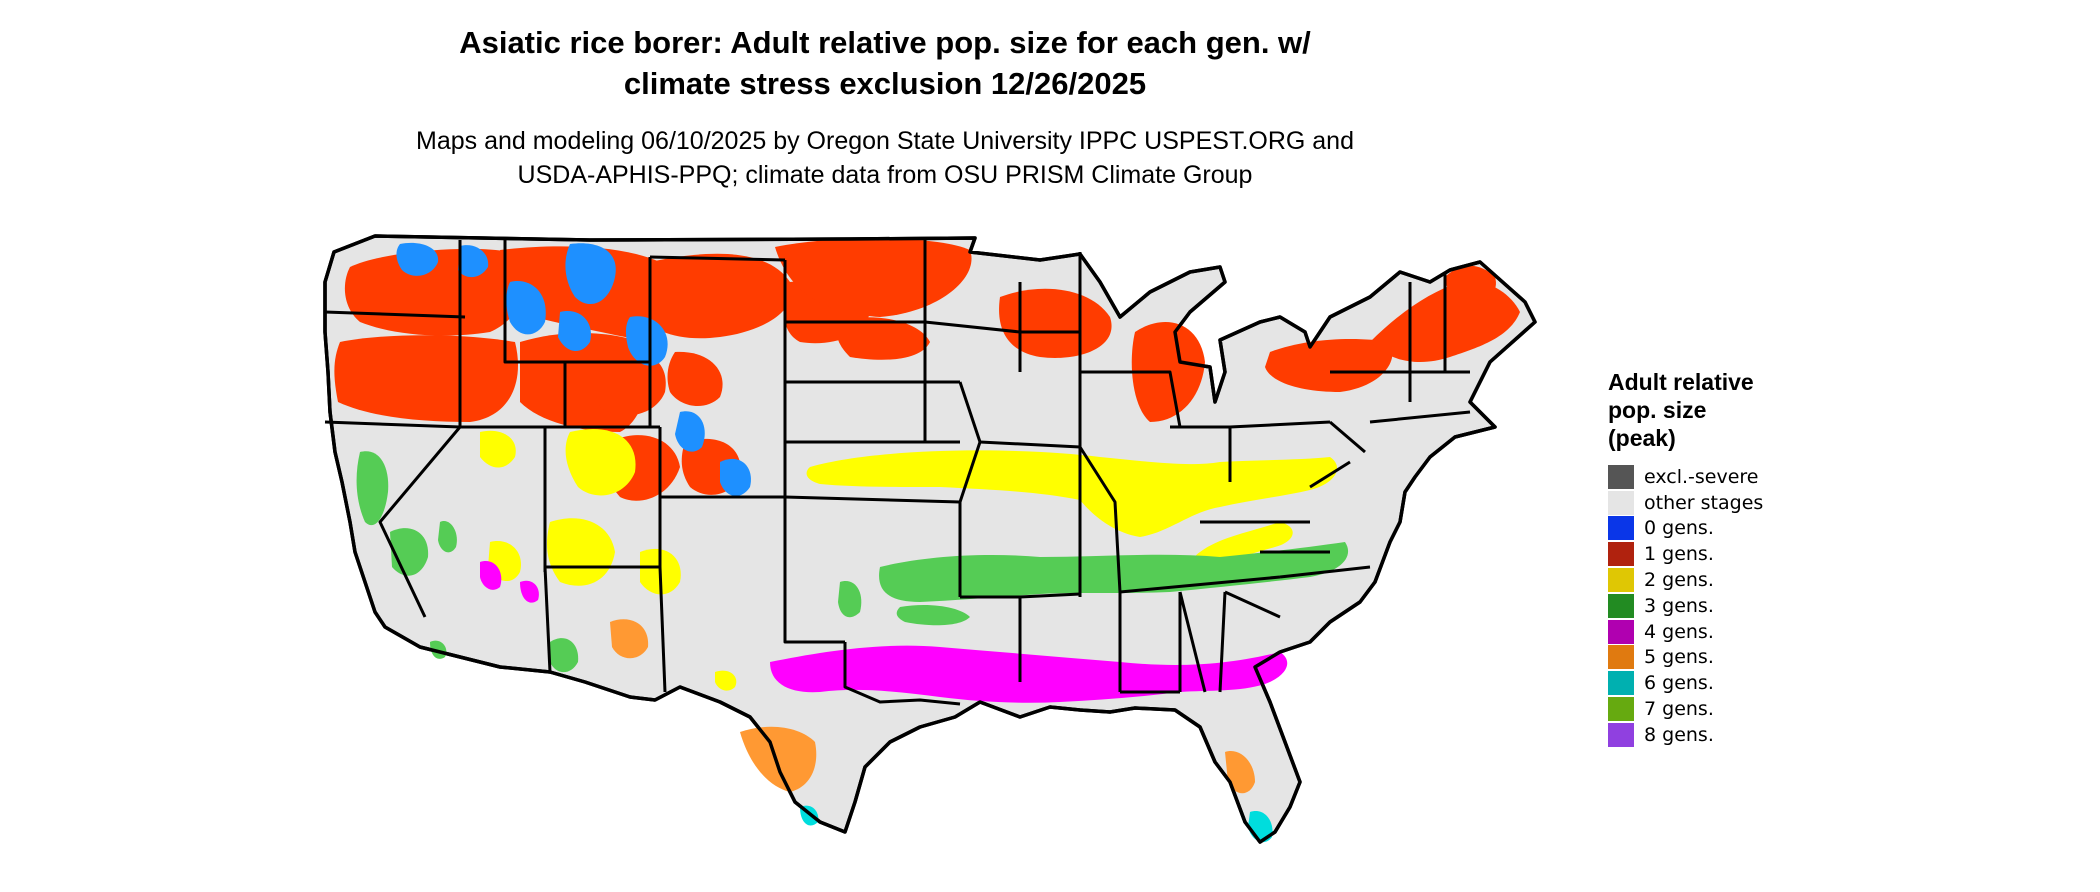 The height and width of the screenshot is (892, 2100). Describe the element at coordinates (1681, 382) in the screenshot. I see `legend-title-line1: Adult relative` at that location.